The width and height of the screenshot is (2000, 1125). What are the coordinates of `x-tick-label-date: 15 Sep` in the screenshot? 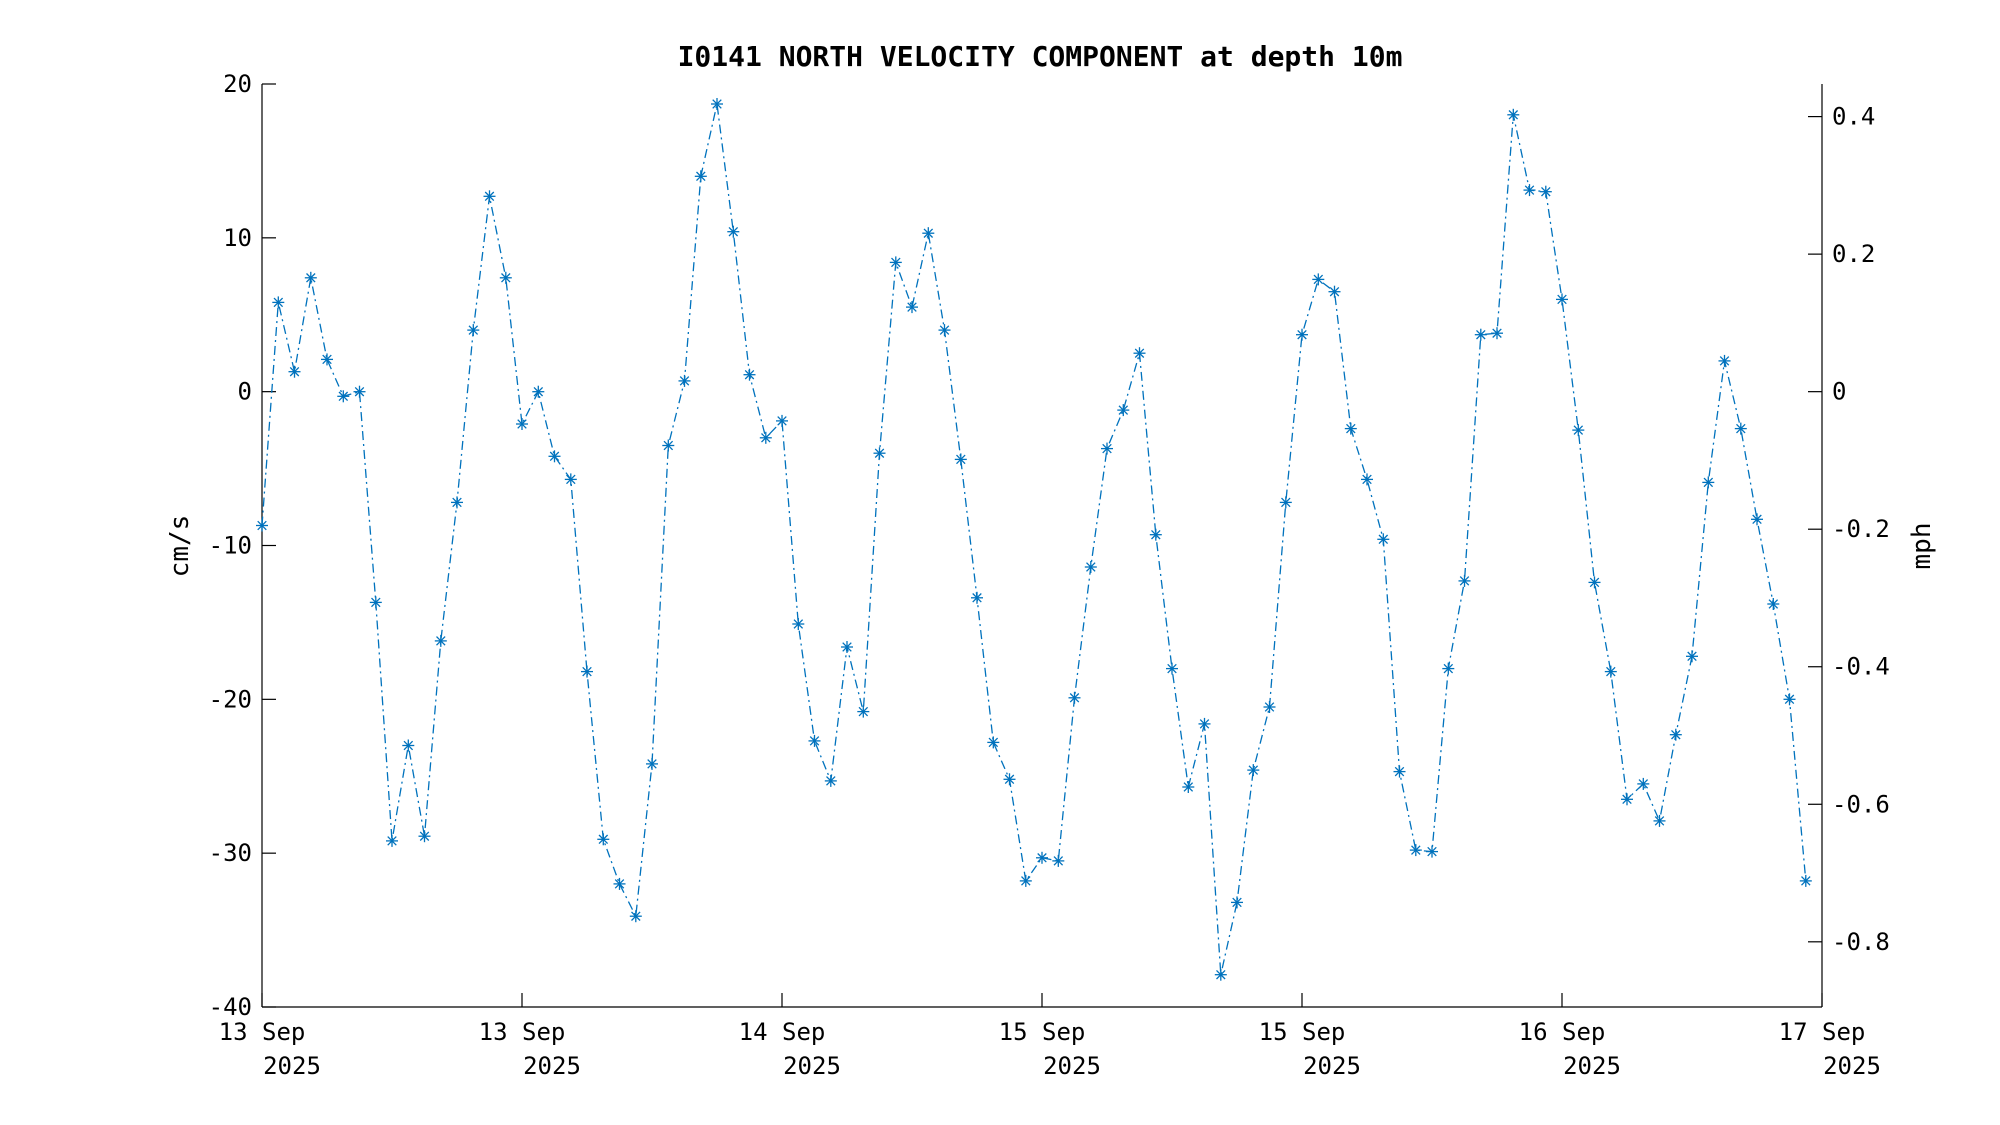 It's located at (1042, 1032).